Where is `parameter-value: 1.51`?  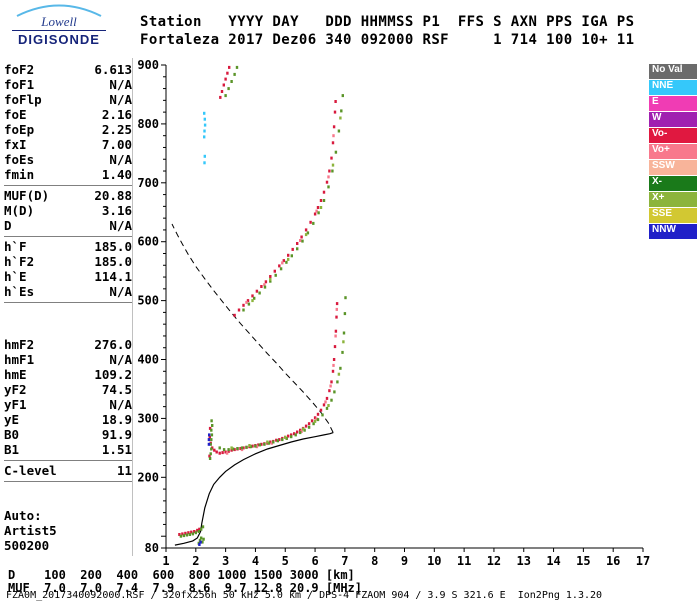
parameter-value: 1.51 is located at coordinates (116, 449).